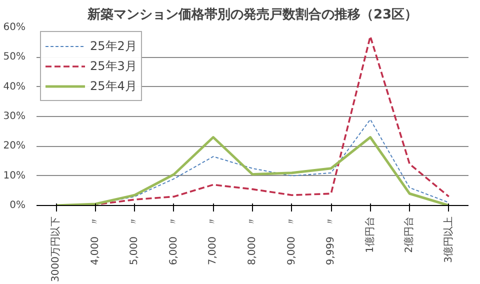 This screenshot has height=284, width=480. Describe the element at coordinates (14, 57) in the screenshot. I see `y-tick-label: 50%` at that location.